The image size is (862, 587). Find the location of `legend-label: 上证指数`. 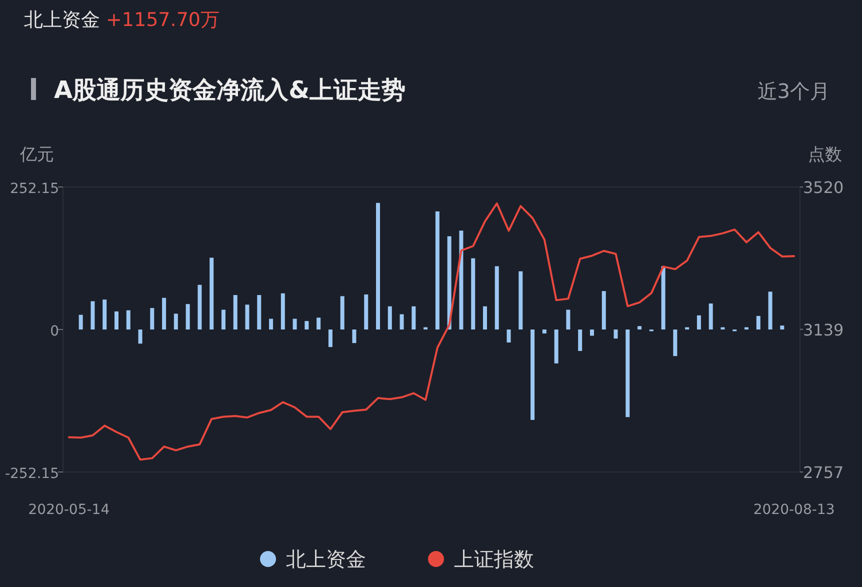

legend-label: 上证指数 is located at coordinates (494, 559).